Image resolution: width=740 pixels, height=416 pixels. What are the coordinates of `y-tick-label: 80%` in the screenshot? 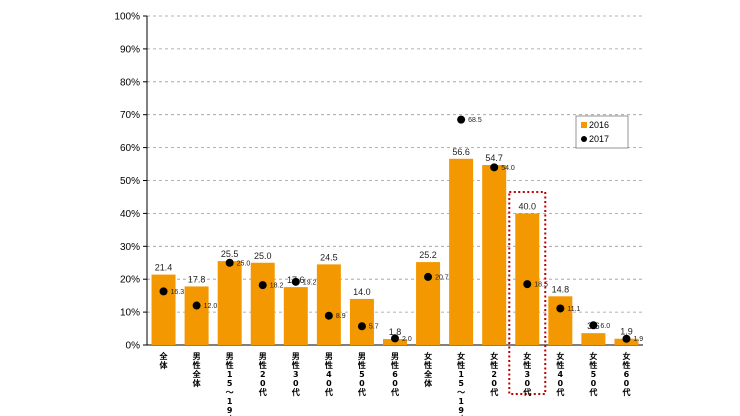 It's located at (130, 82).